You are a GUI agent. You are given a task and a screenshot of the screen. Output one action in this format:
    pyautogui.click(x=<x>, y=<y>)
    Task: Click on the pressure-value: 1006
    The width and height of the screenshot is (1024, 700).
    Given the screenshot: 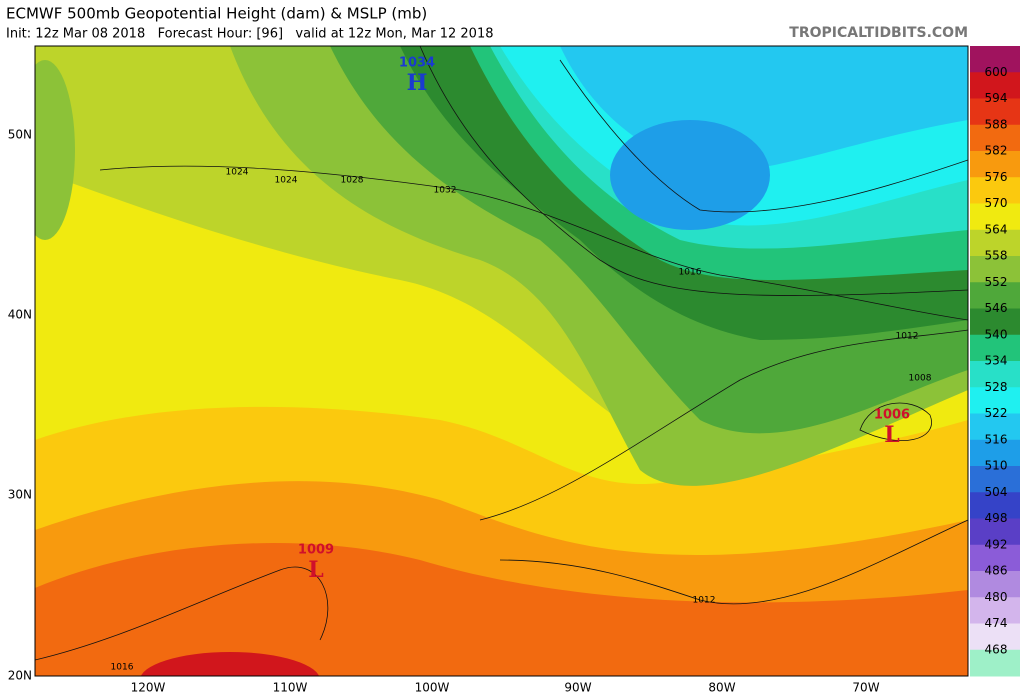 What is the action you would take?
    pyautogui.click(x=892, y=415)
    